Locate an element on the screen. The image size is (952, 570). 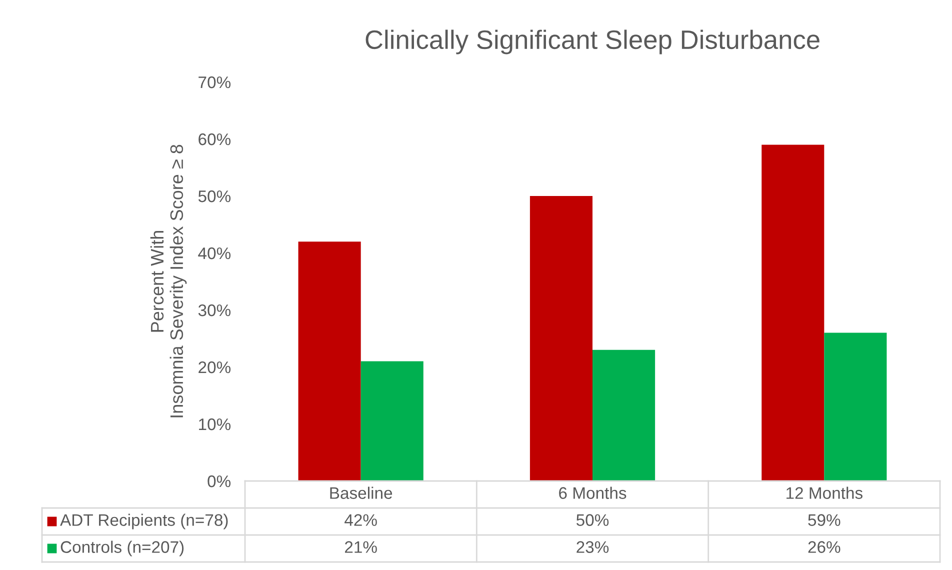
y-tick-label: 0% is located at coordinates (219, 481).